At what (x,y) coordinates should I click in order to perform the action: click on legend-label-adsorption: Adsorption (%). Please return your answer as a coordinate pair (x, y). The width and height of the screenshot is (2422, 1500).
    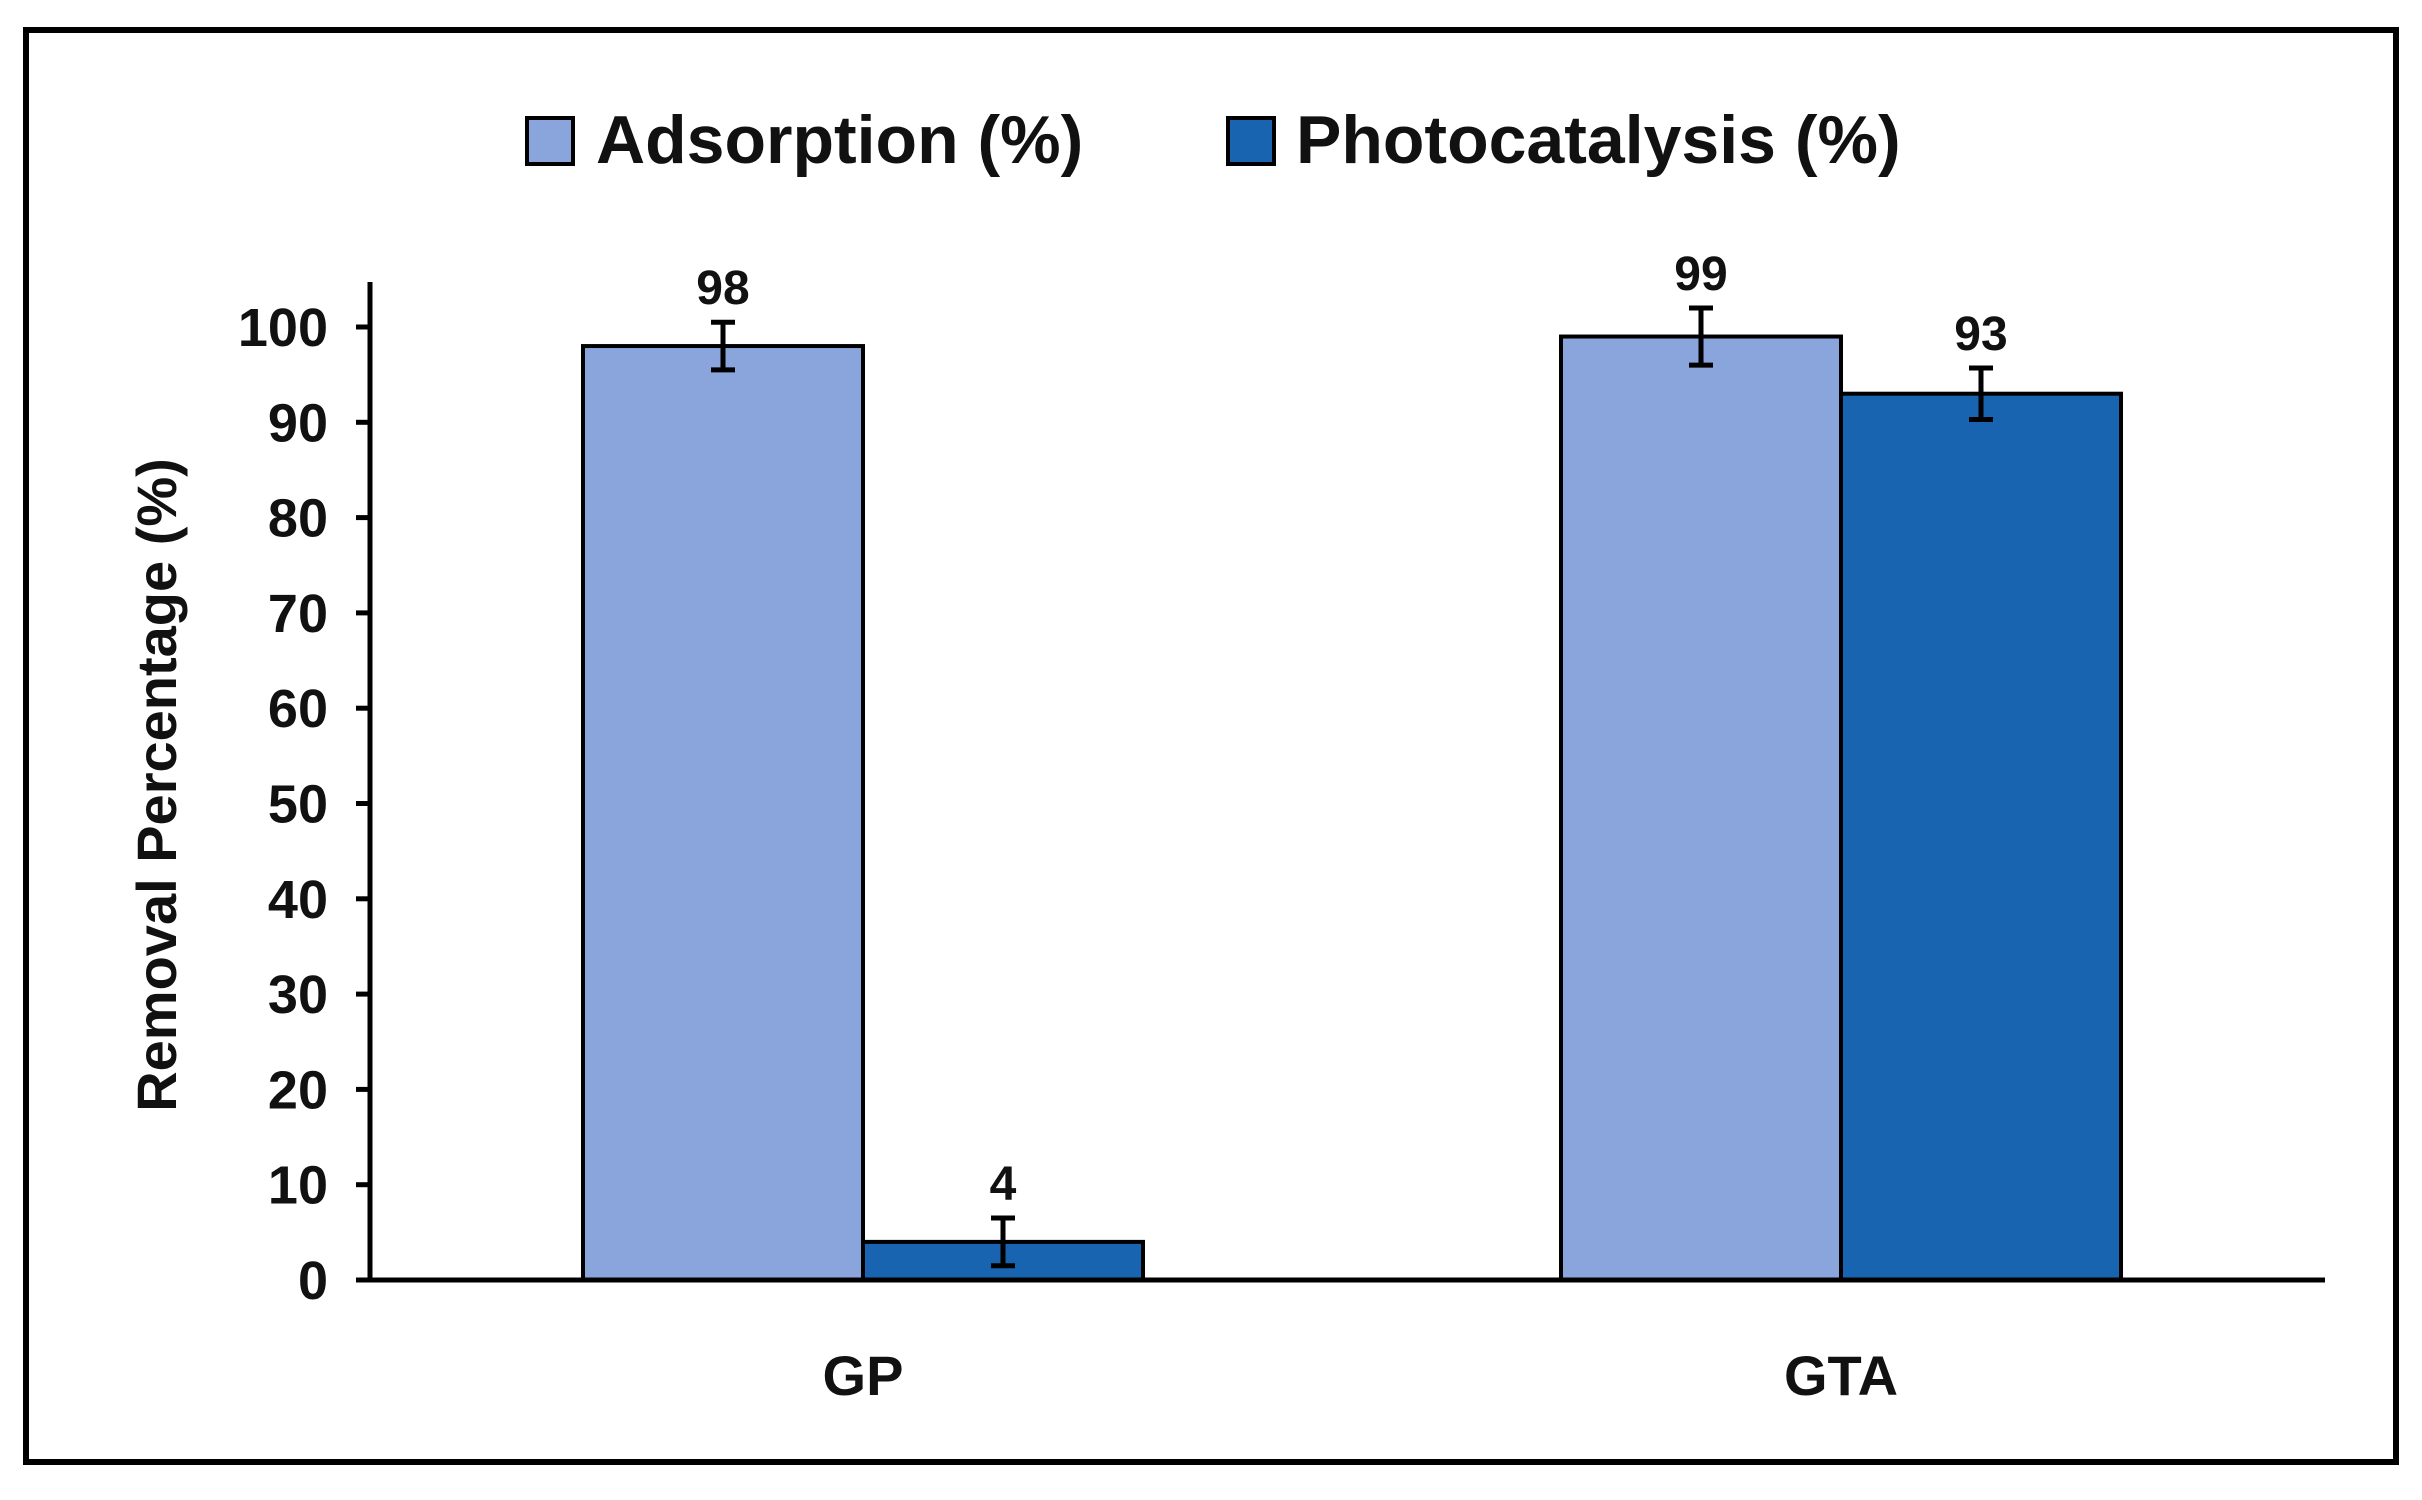
    Looking at the image, I should click on (839, 140).